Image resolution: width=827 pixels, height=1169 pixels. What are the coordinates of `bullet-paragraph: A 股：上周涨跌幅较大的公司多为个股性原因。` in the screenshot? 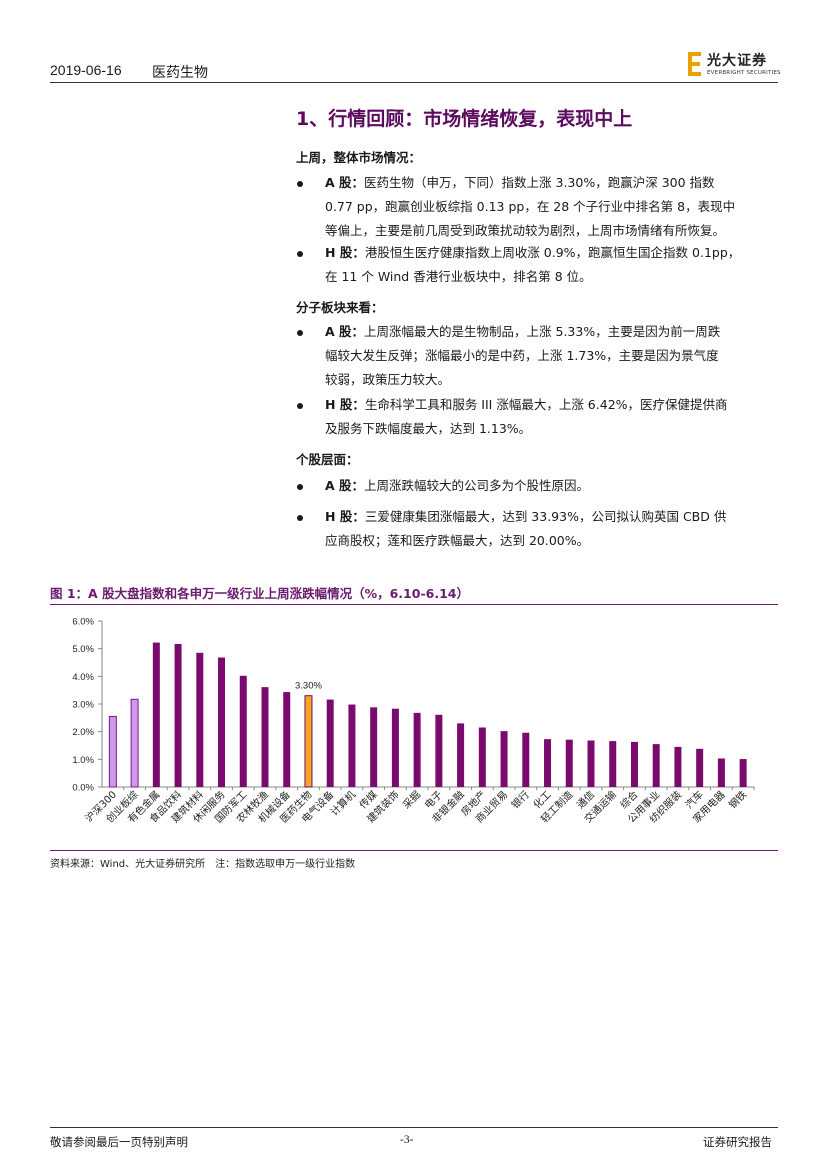 It's located at (551, 486).